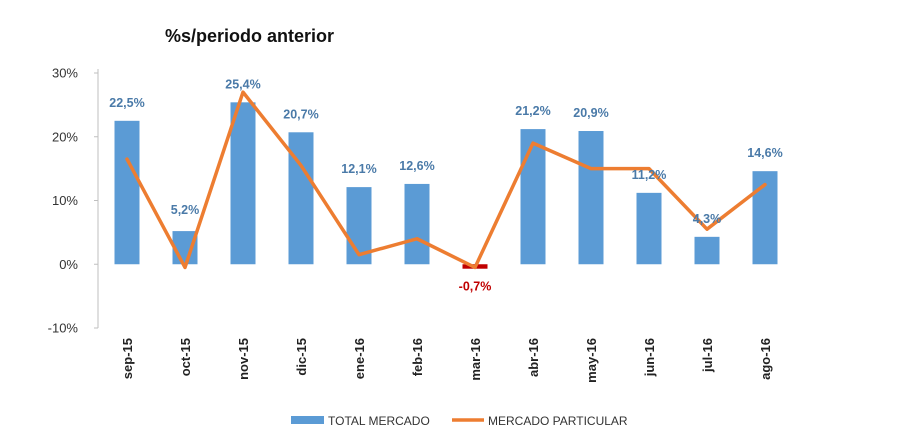 The height and width of the screenshot is (448, 900). Describe the element at coordinates (532, 111) in the screenshot. I see `data-label: 21,2%` at that location.